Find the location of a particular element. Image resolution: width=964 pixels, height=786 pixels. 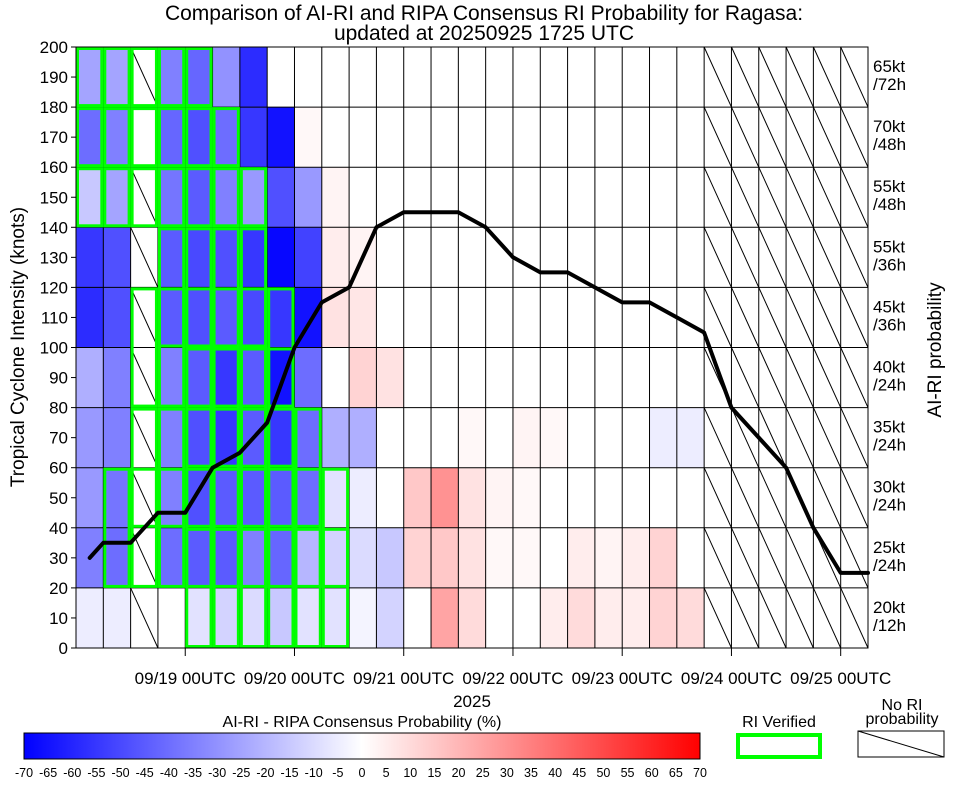

colorbar-tick-label: 15 is located at coordinates (434, 773).